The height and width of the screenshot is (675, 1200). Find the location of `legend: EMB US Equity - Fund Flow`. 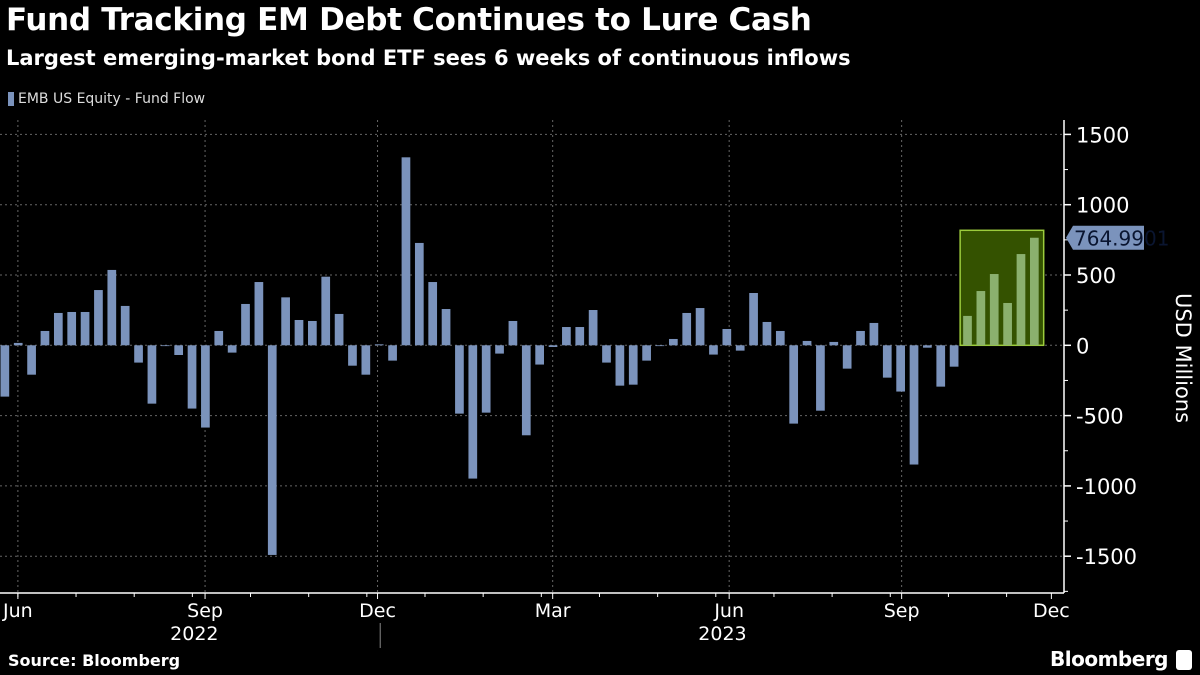

legend: EMB US Equity - Fund Flow is located at coordinates (106, 99).